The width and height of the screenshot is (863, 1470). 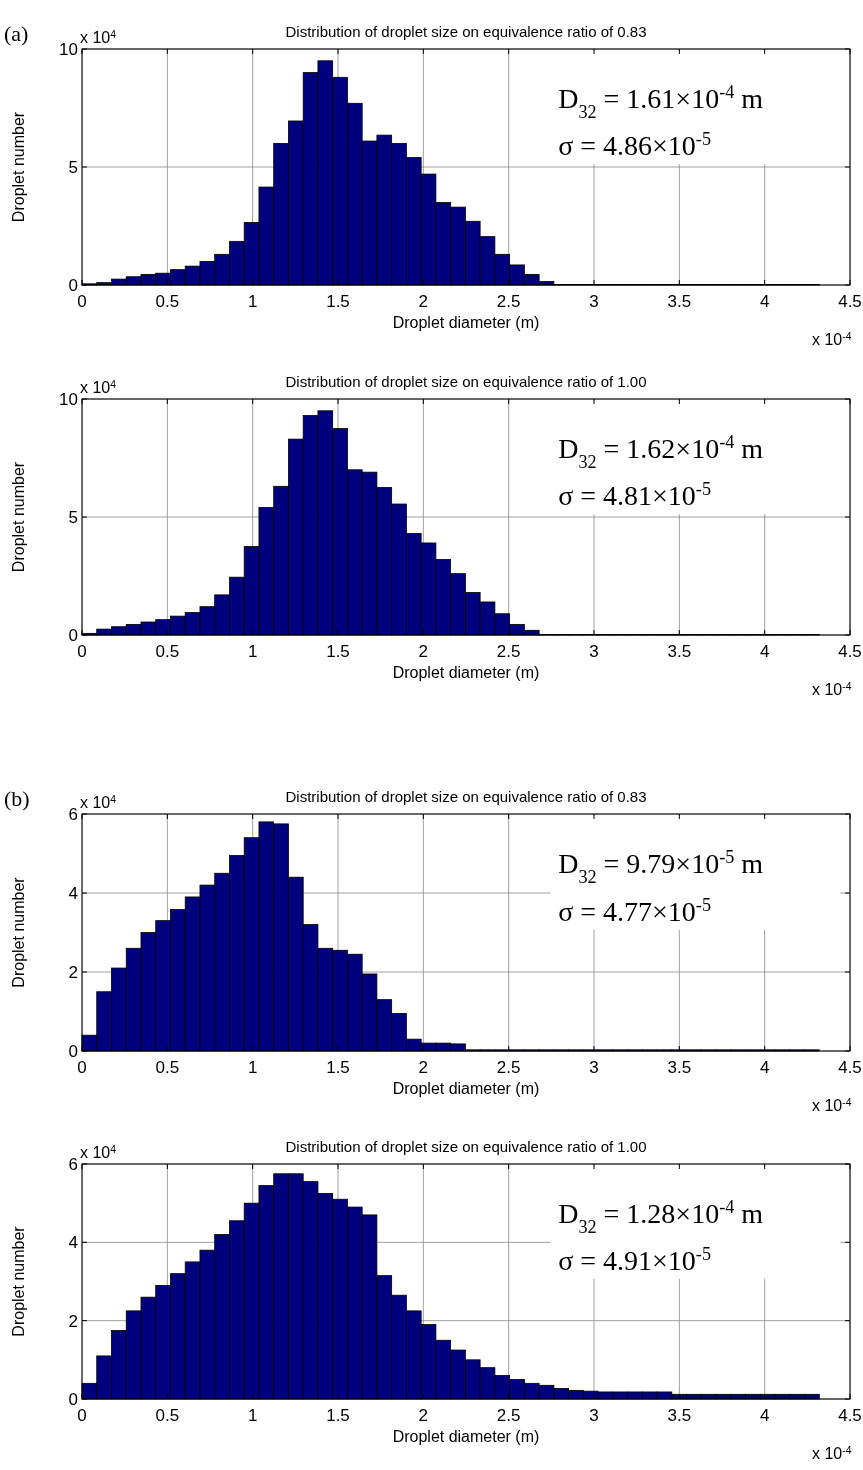 I want to click on annotation: D$_{32}$ = 9.79×10$^{-5}$ m, so click(x=661, y=867).